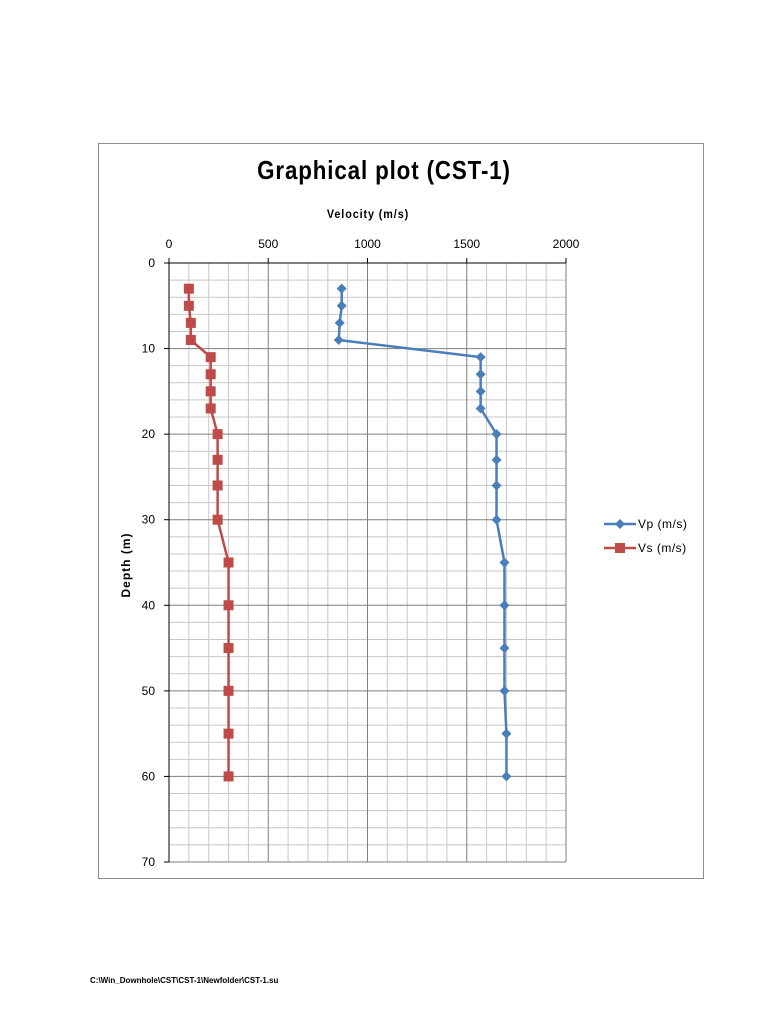 Image resolution: width=768 pixels, height=1024 pixels. Describe the element at coordinates (663, 524) in the screenshot. I see `legend-label-vp: Vp (m/s)` at that location.